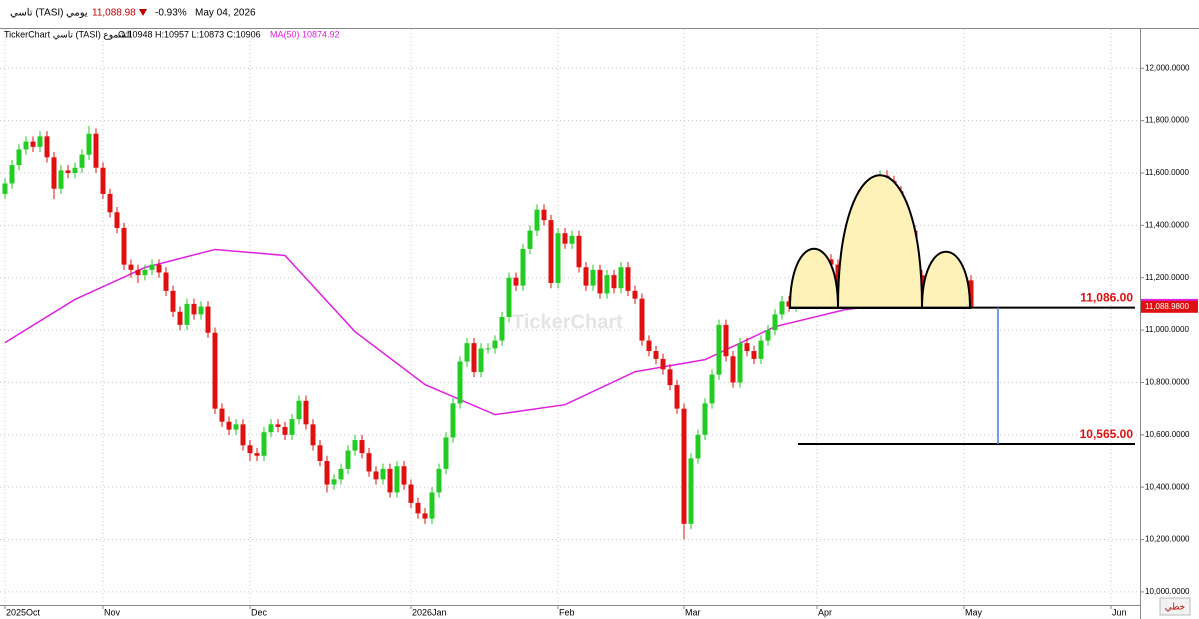 The width and height of the screenshot is (1199, 619). What do you see at coordinates (880, 241) in the screenshot?
I see `head` at bounding box center [880, 241].